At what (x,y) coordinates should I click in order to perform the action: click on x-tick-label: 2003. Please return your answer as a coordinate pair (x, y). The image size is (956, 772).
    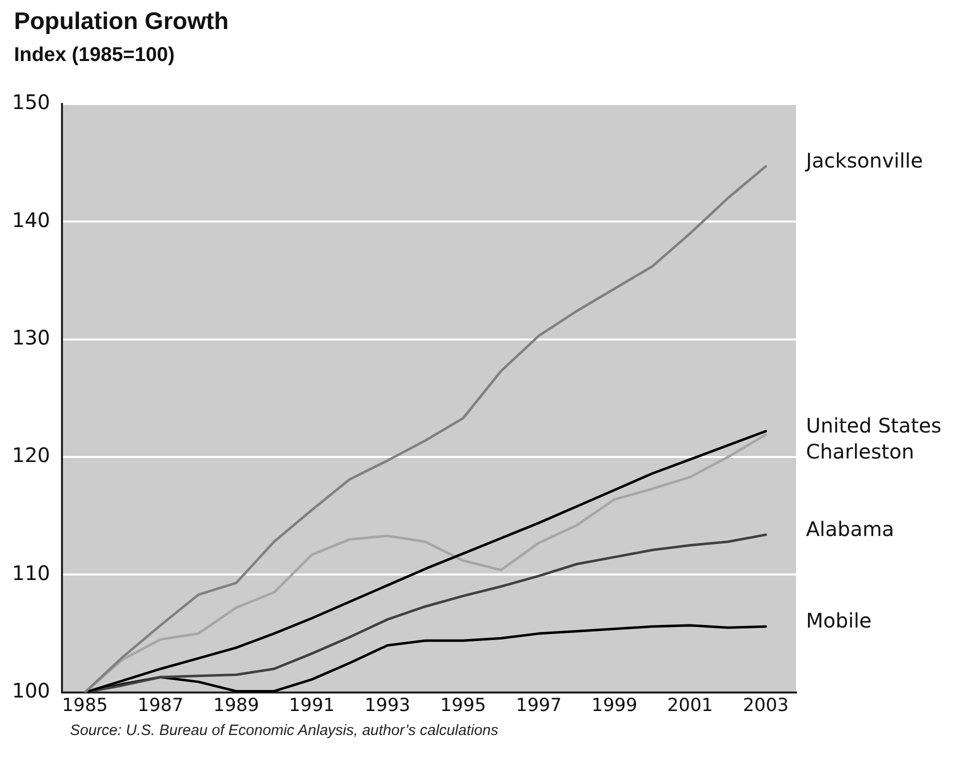
    Looking at the image, I should click on (765, 705).